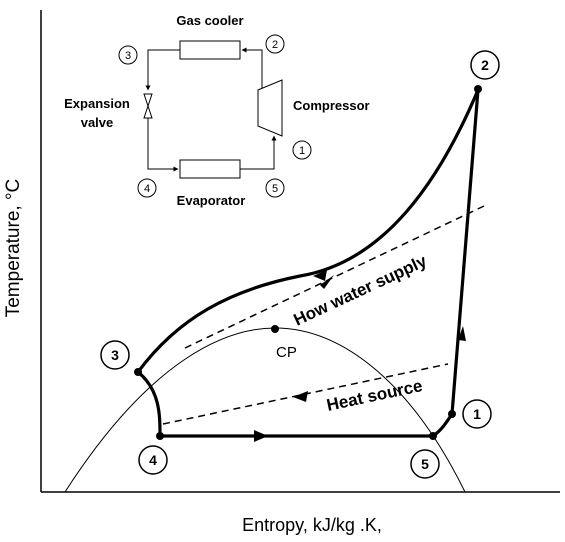 The width and height of the screenshot is (565, 542). I want to click on expansion-valve-label-line1: Expansion, so click(97, 103).